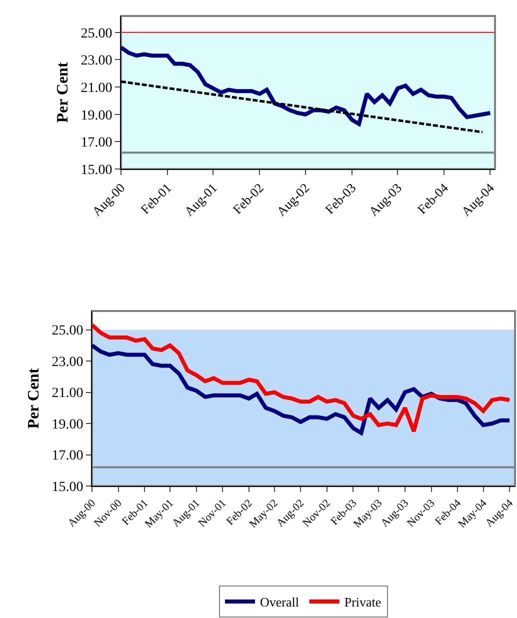 The image size is (517, 618). What do you see at coordinates (363, 602) in the screenshot?
I see `legend-label: Private` at bounding box center [363, 602].